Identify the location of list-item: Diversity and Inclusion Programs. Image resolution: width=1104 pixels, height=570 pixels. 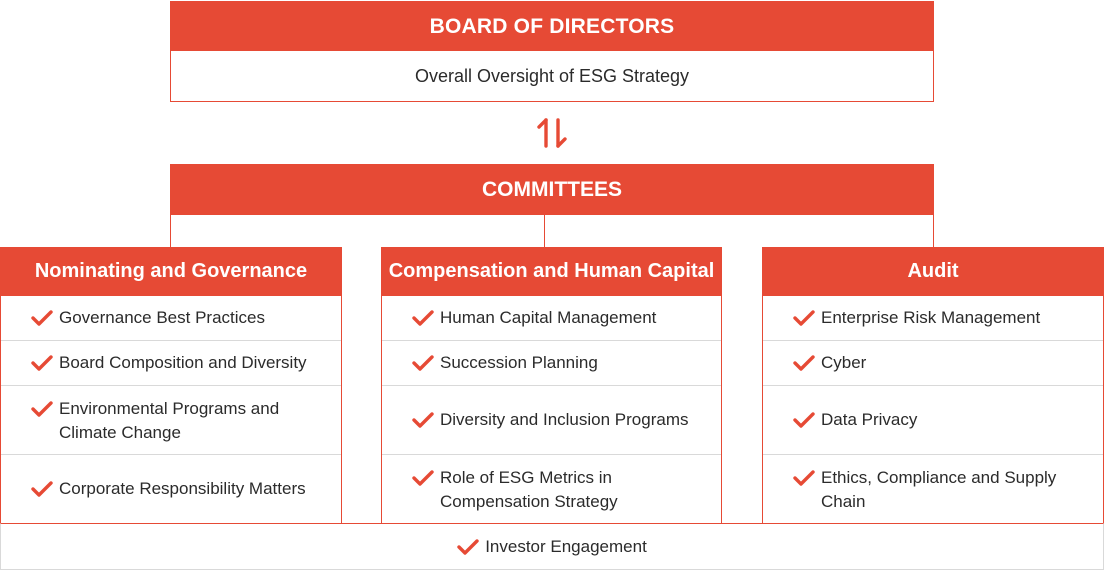
(551, 420).